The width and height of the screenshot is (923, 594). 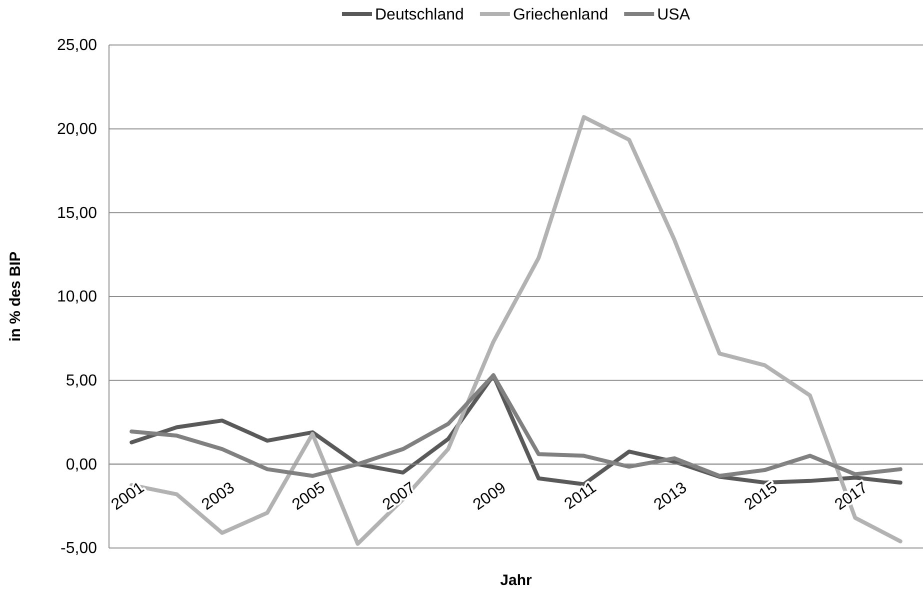 I want to click on x-tick-label: 2001, so click(x=128, y=496).